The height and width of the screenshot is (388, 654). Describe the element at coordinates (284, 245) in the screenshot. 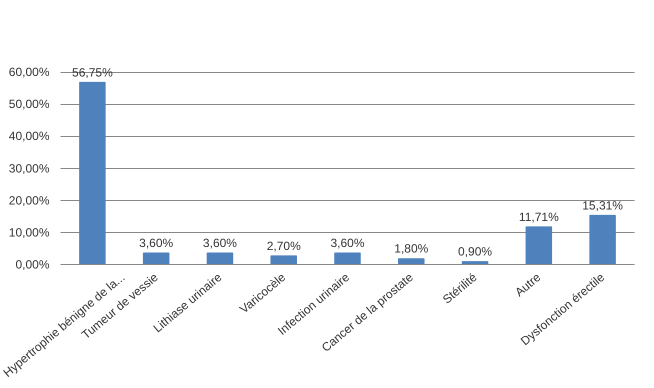

I see `data-label: 2,70%` at that location.